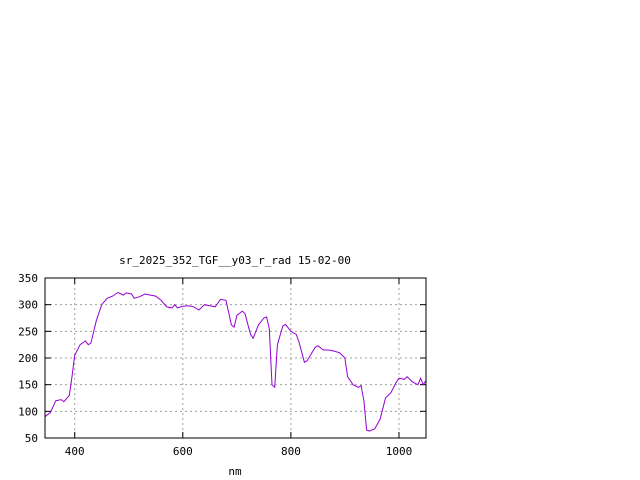  What do you see at coordinates (235, 471) in the screenshot?
I see `x-axis-label: nm` at bounding box center [235, 471].